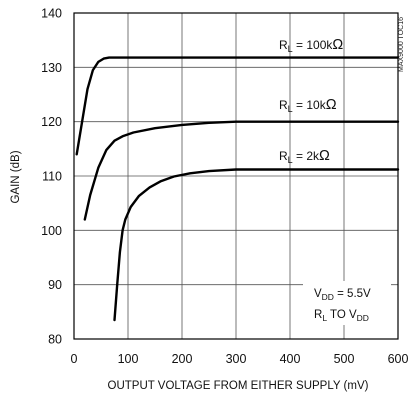 This screenshot has width=413, height=396. I want to click on x-tick-label: 600, so click(398, 359).